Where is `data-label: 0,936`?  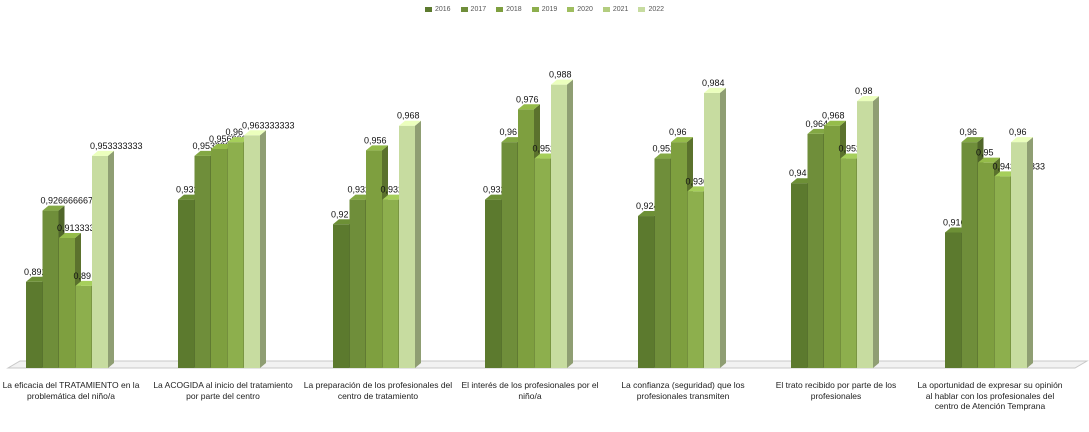 data-label: 0,936 is located at coordinates (697, 181).